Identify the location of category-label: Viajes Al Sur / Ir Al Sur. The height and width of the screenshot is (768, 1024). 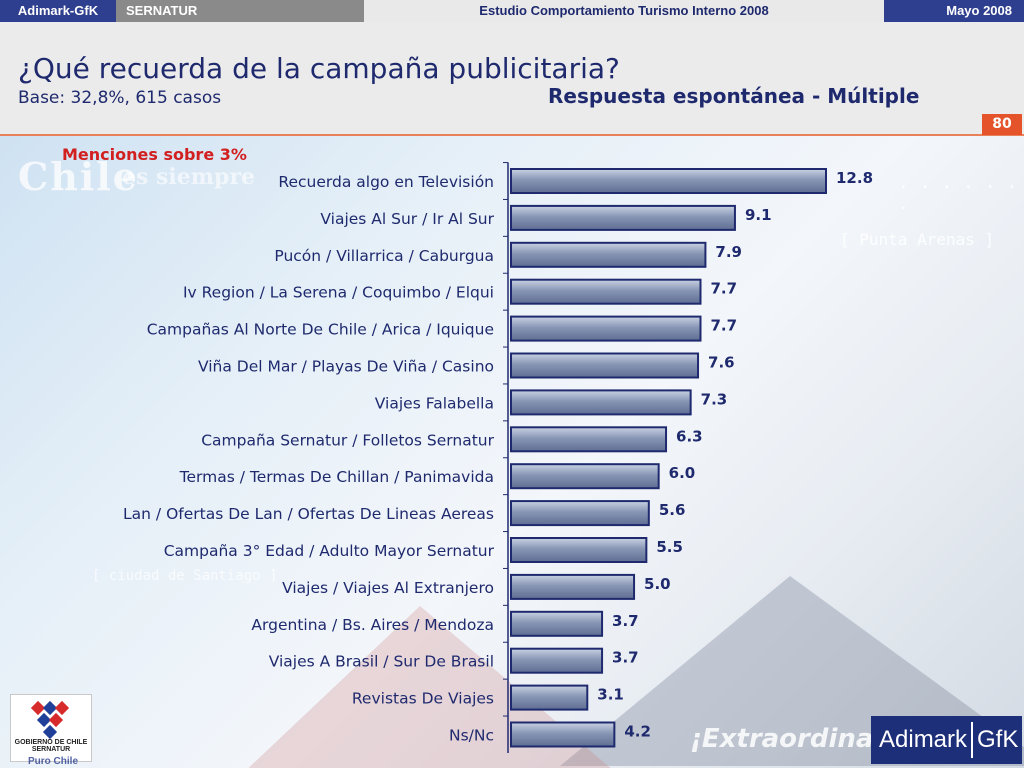
(407, 219).